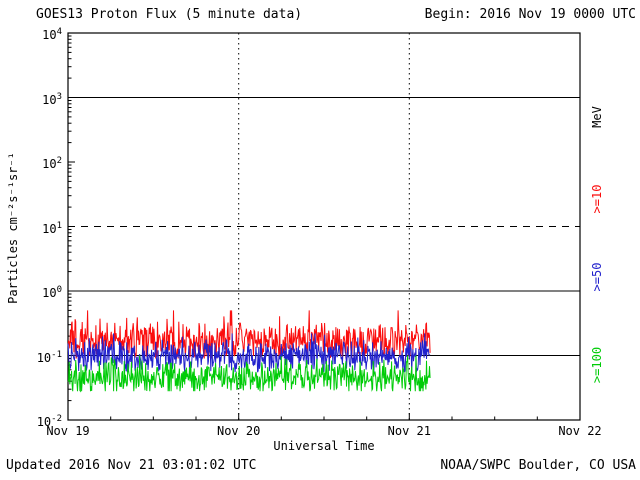 The image size is (640, 480). I want to click on series-line--100-mev, so click(249, 374).